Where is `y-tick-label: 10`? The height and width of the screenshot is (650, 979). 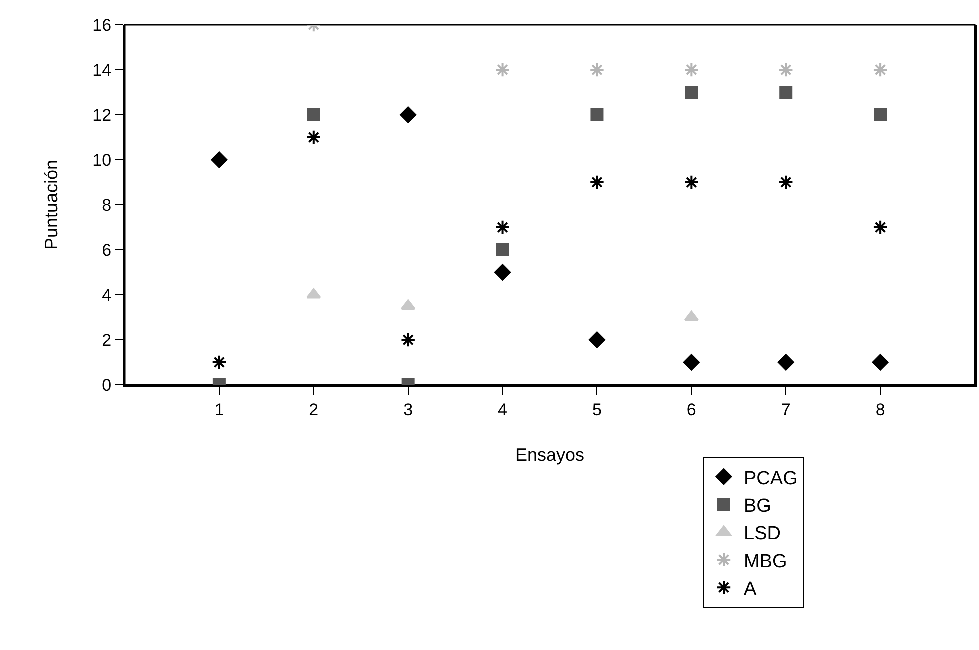
y-tick-label: 10 is located at coordinates (102, 160).